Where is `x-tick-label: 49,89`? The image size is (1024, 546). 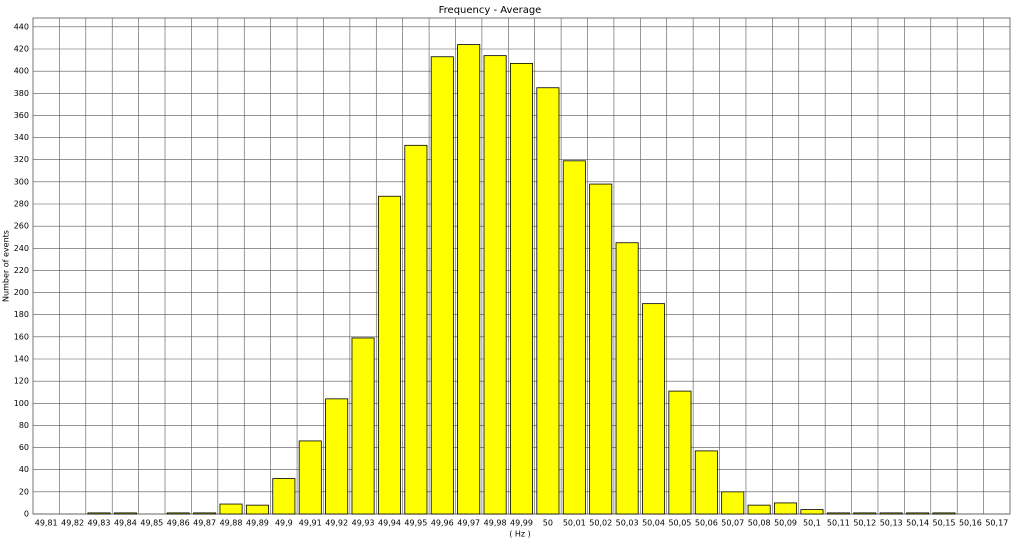 x-tick-label: 49,89 is located at coordinates (257, 523).